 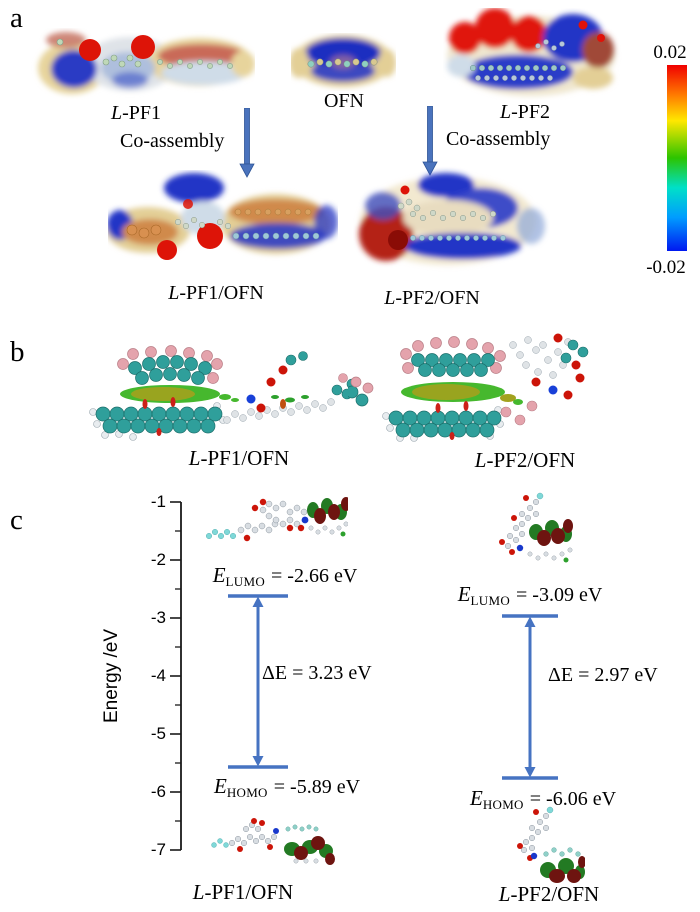 I want to click on lpf1ofn-lumo-orbital-image, so click(x=277, y=519).